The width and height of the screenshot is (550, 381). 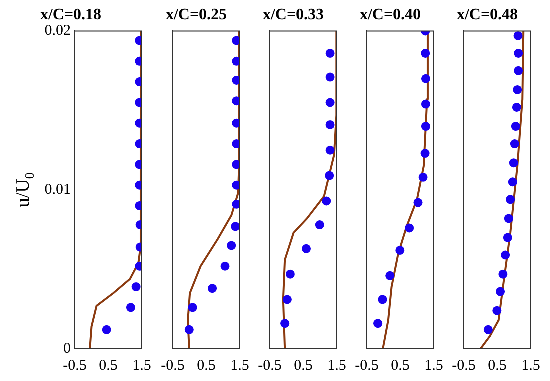 I want to click on y-axis-title: u/U0, so click(x=25, y=190).